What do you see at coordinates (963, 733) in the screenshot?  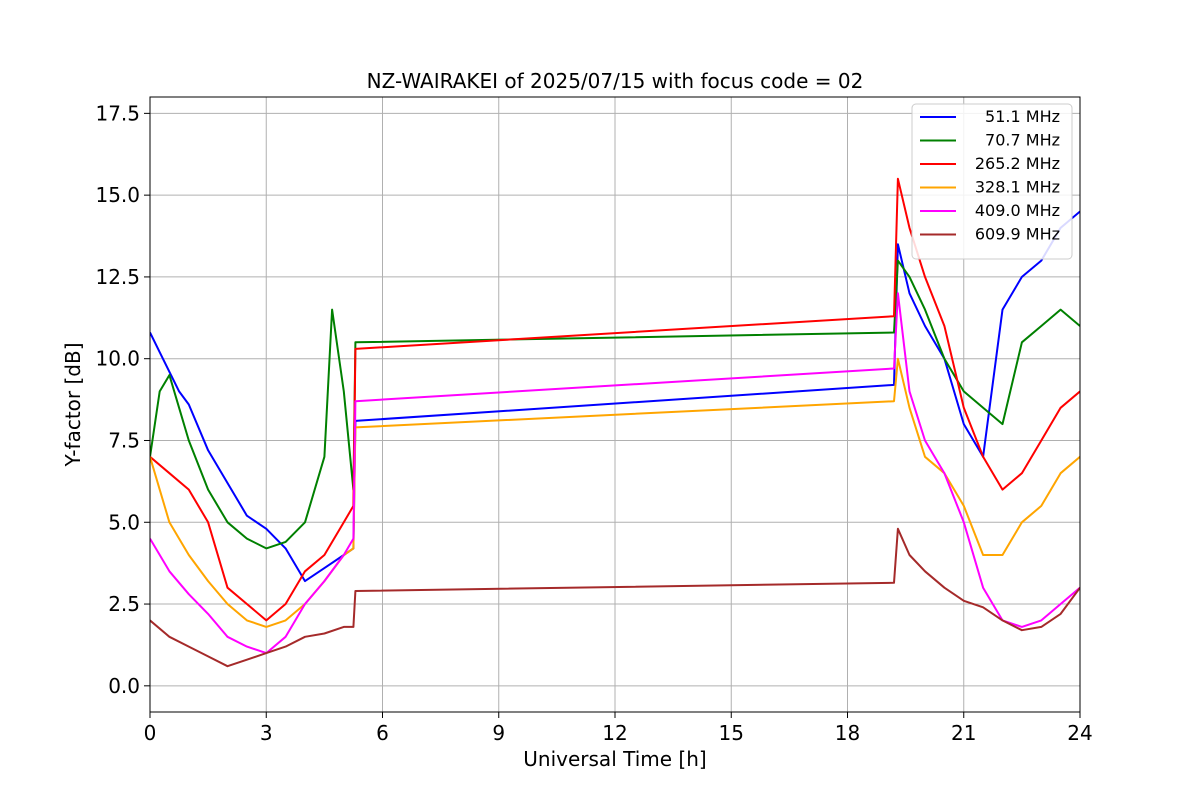 I see `x-tick-label: 21` at bounding box center [963, 733].